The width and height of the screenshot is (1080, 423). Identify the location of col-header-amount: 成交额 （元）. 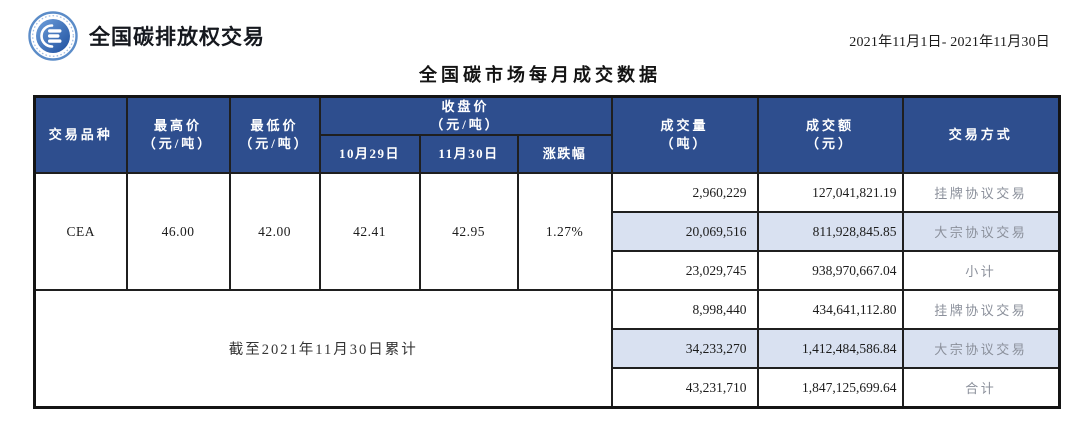
(830, 134).